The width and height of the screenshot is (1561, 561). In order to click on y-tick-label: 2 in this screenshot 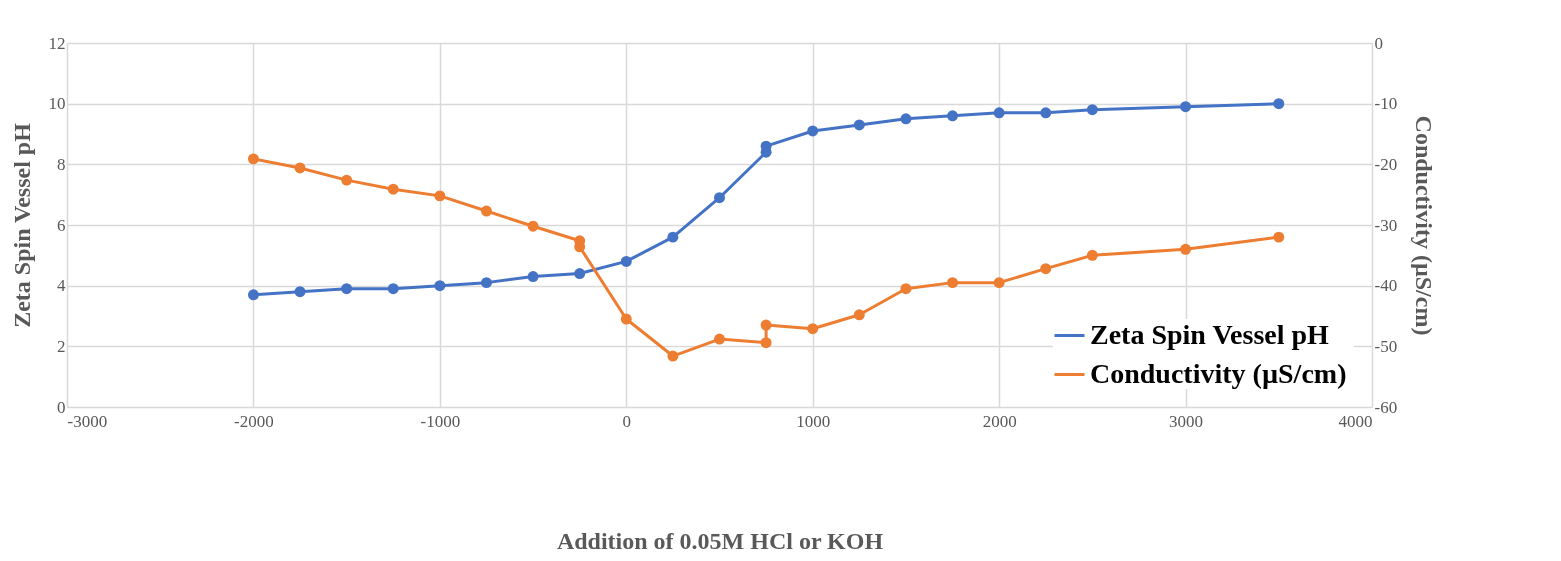, I will do `click(61, 346)`.